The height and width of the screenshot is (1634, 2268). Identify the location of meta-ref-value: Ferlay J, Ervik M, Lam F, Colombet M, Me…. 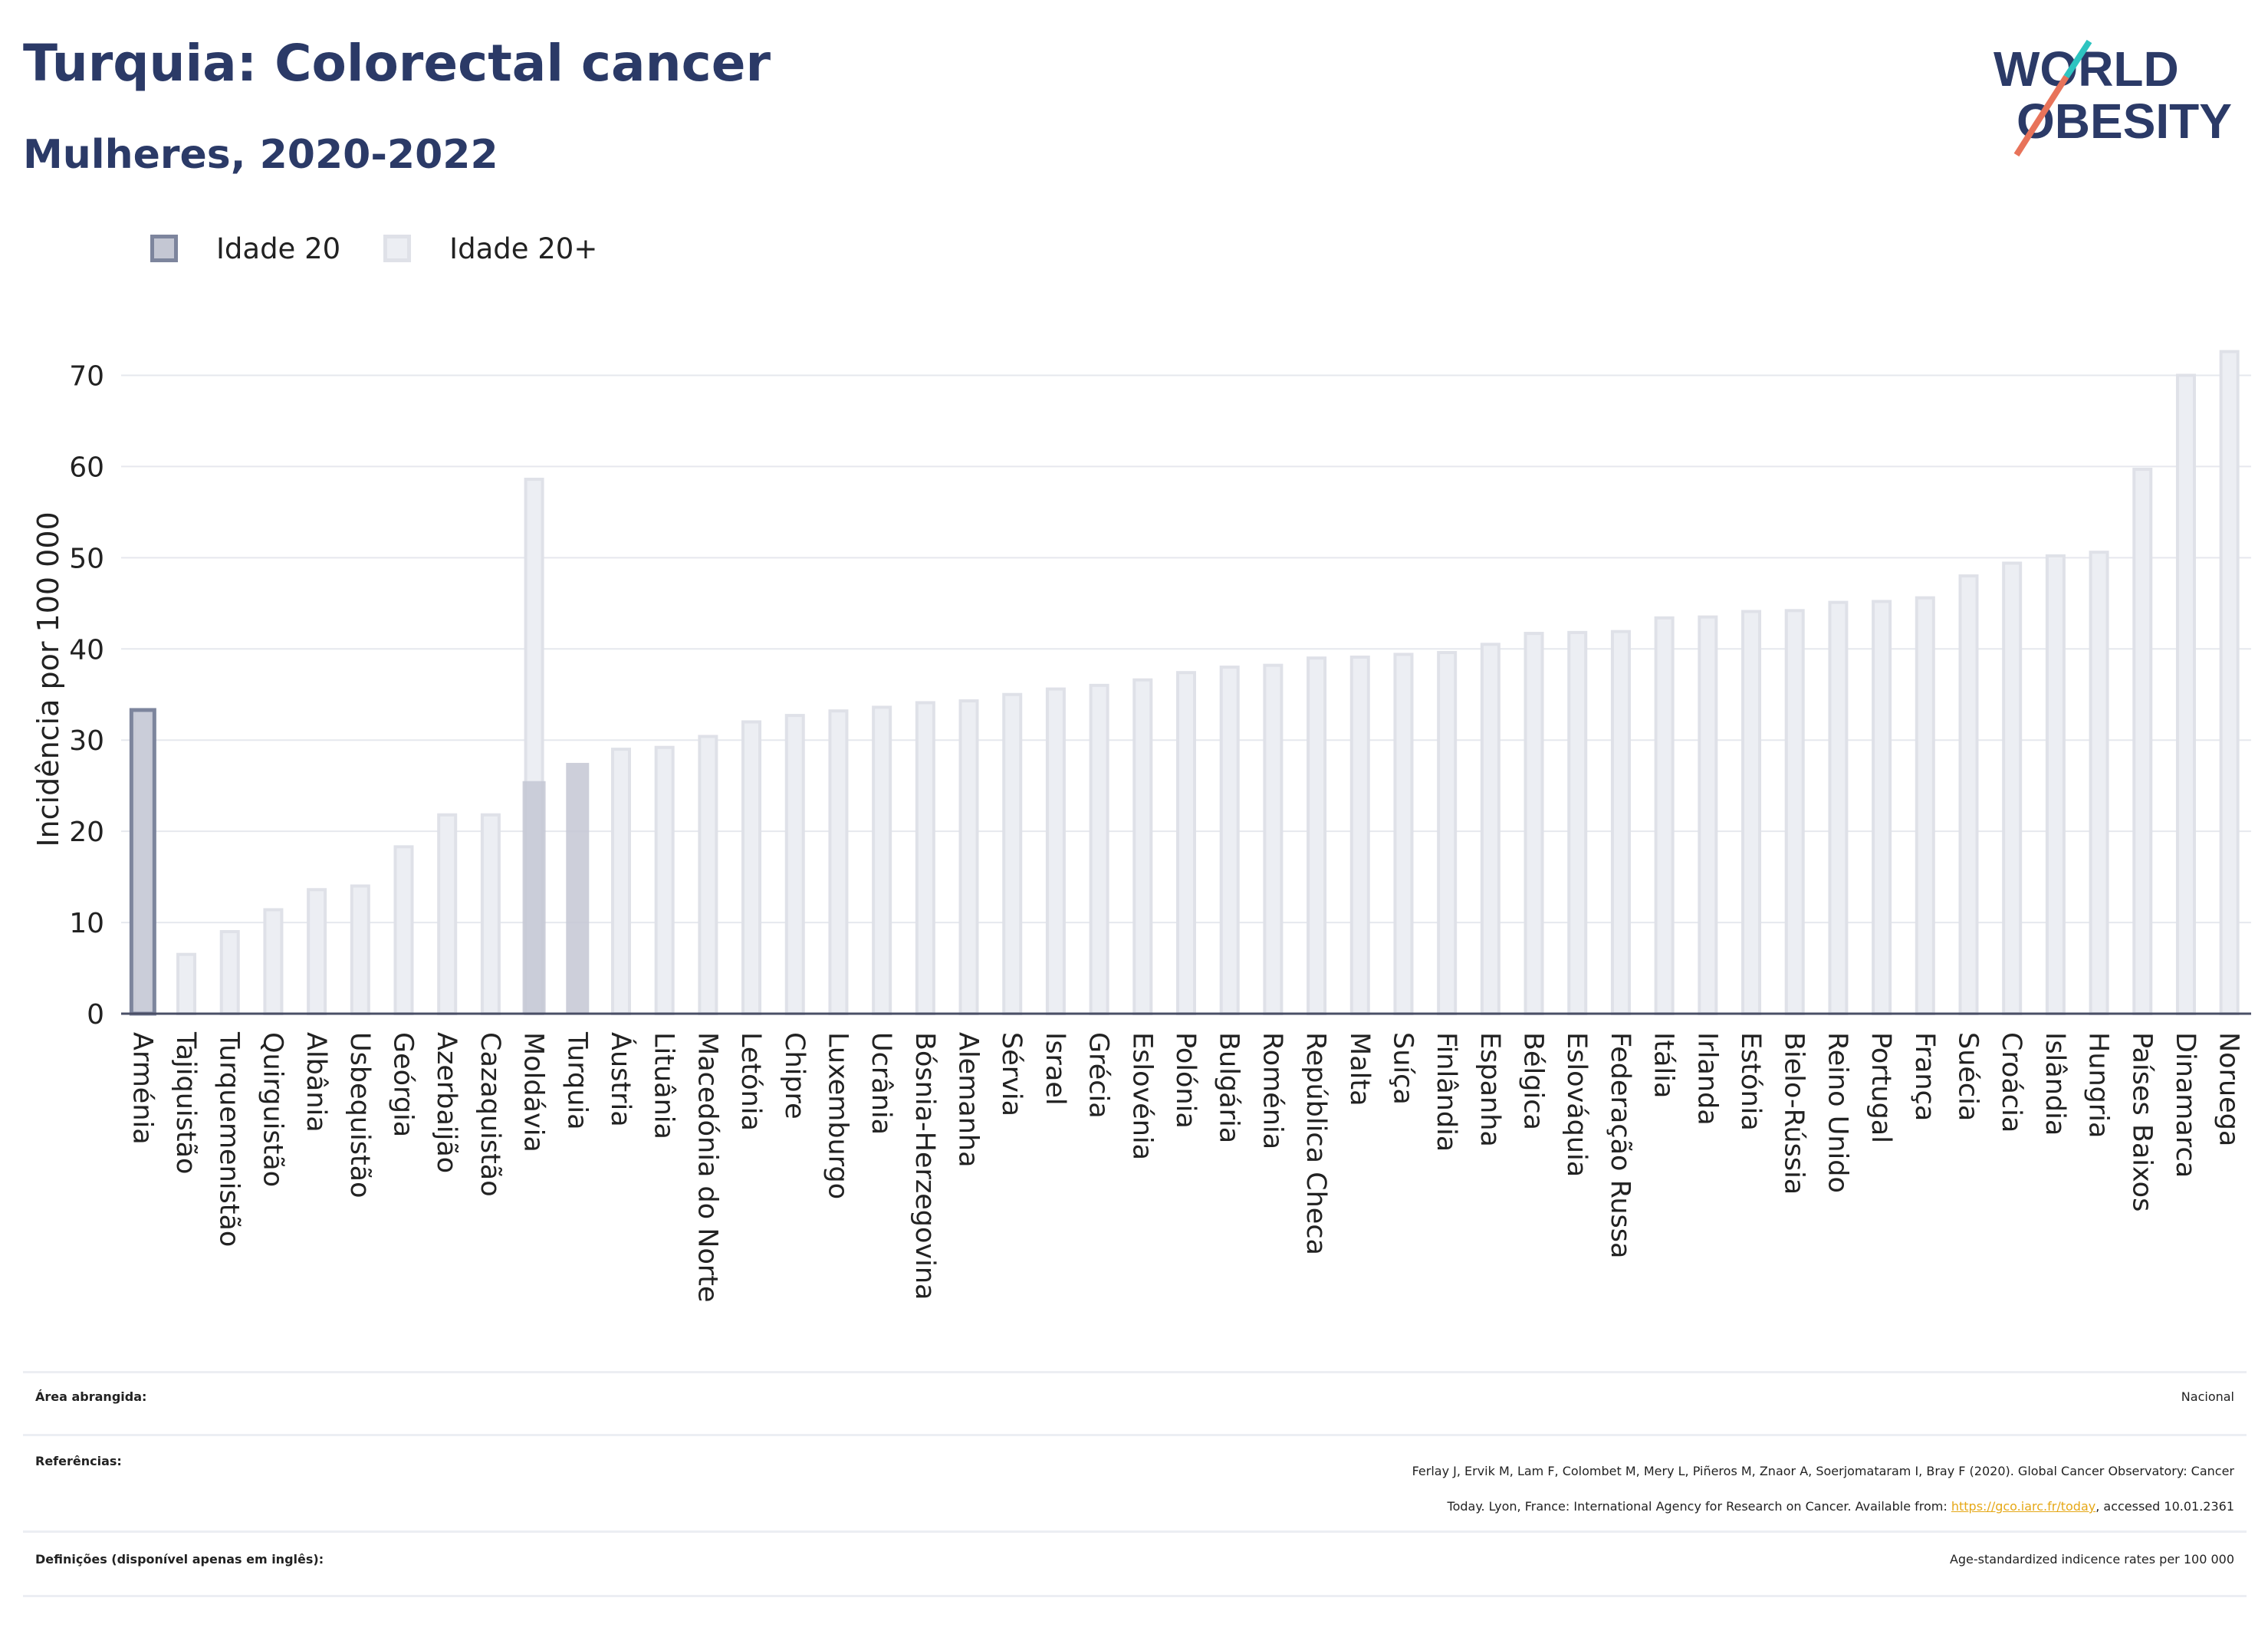
(1823, 1489).